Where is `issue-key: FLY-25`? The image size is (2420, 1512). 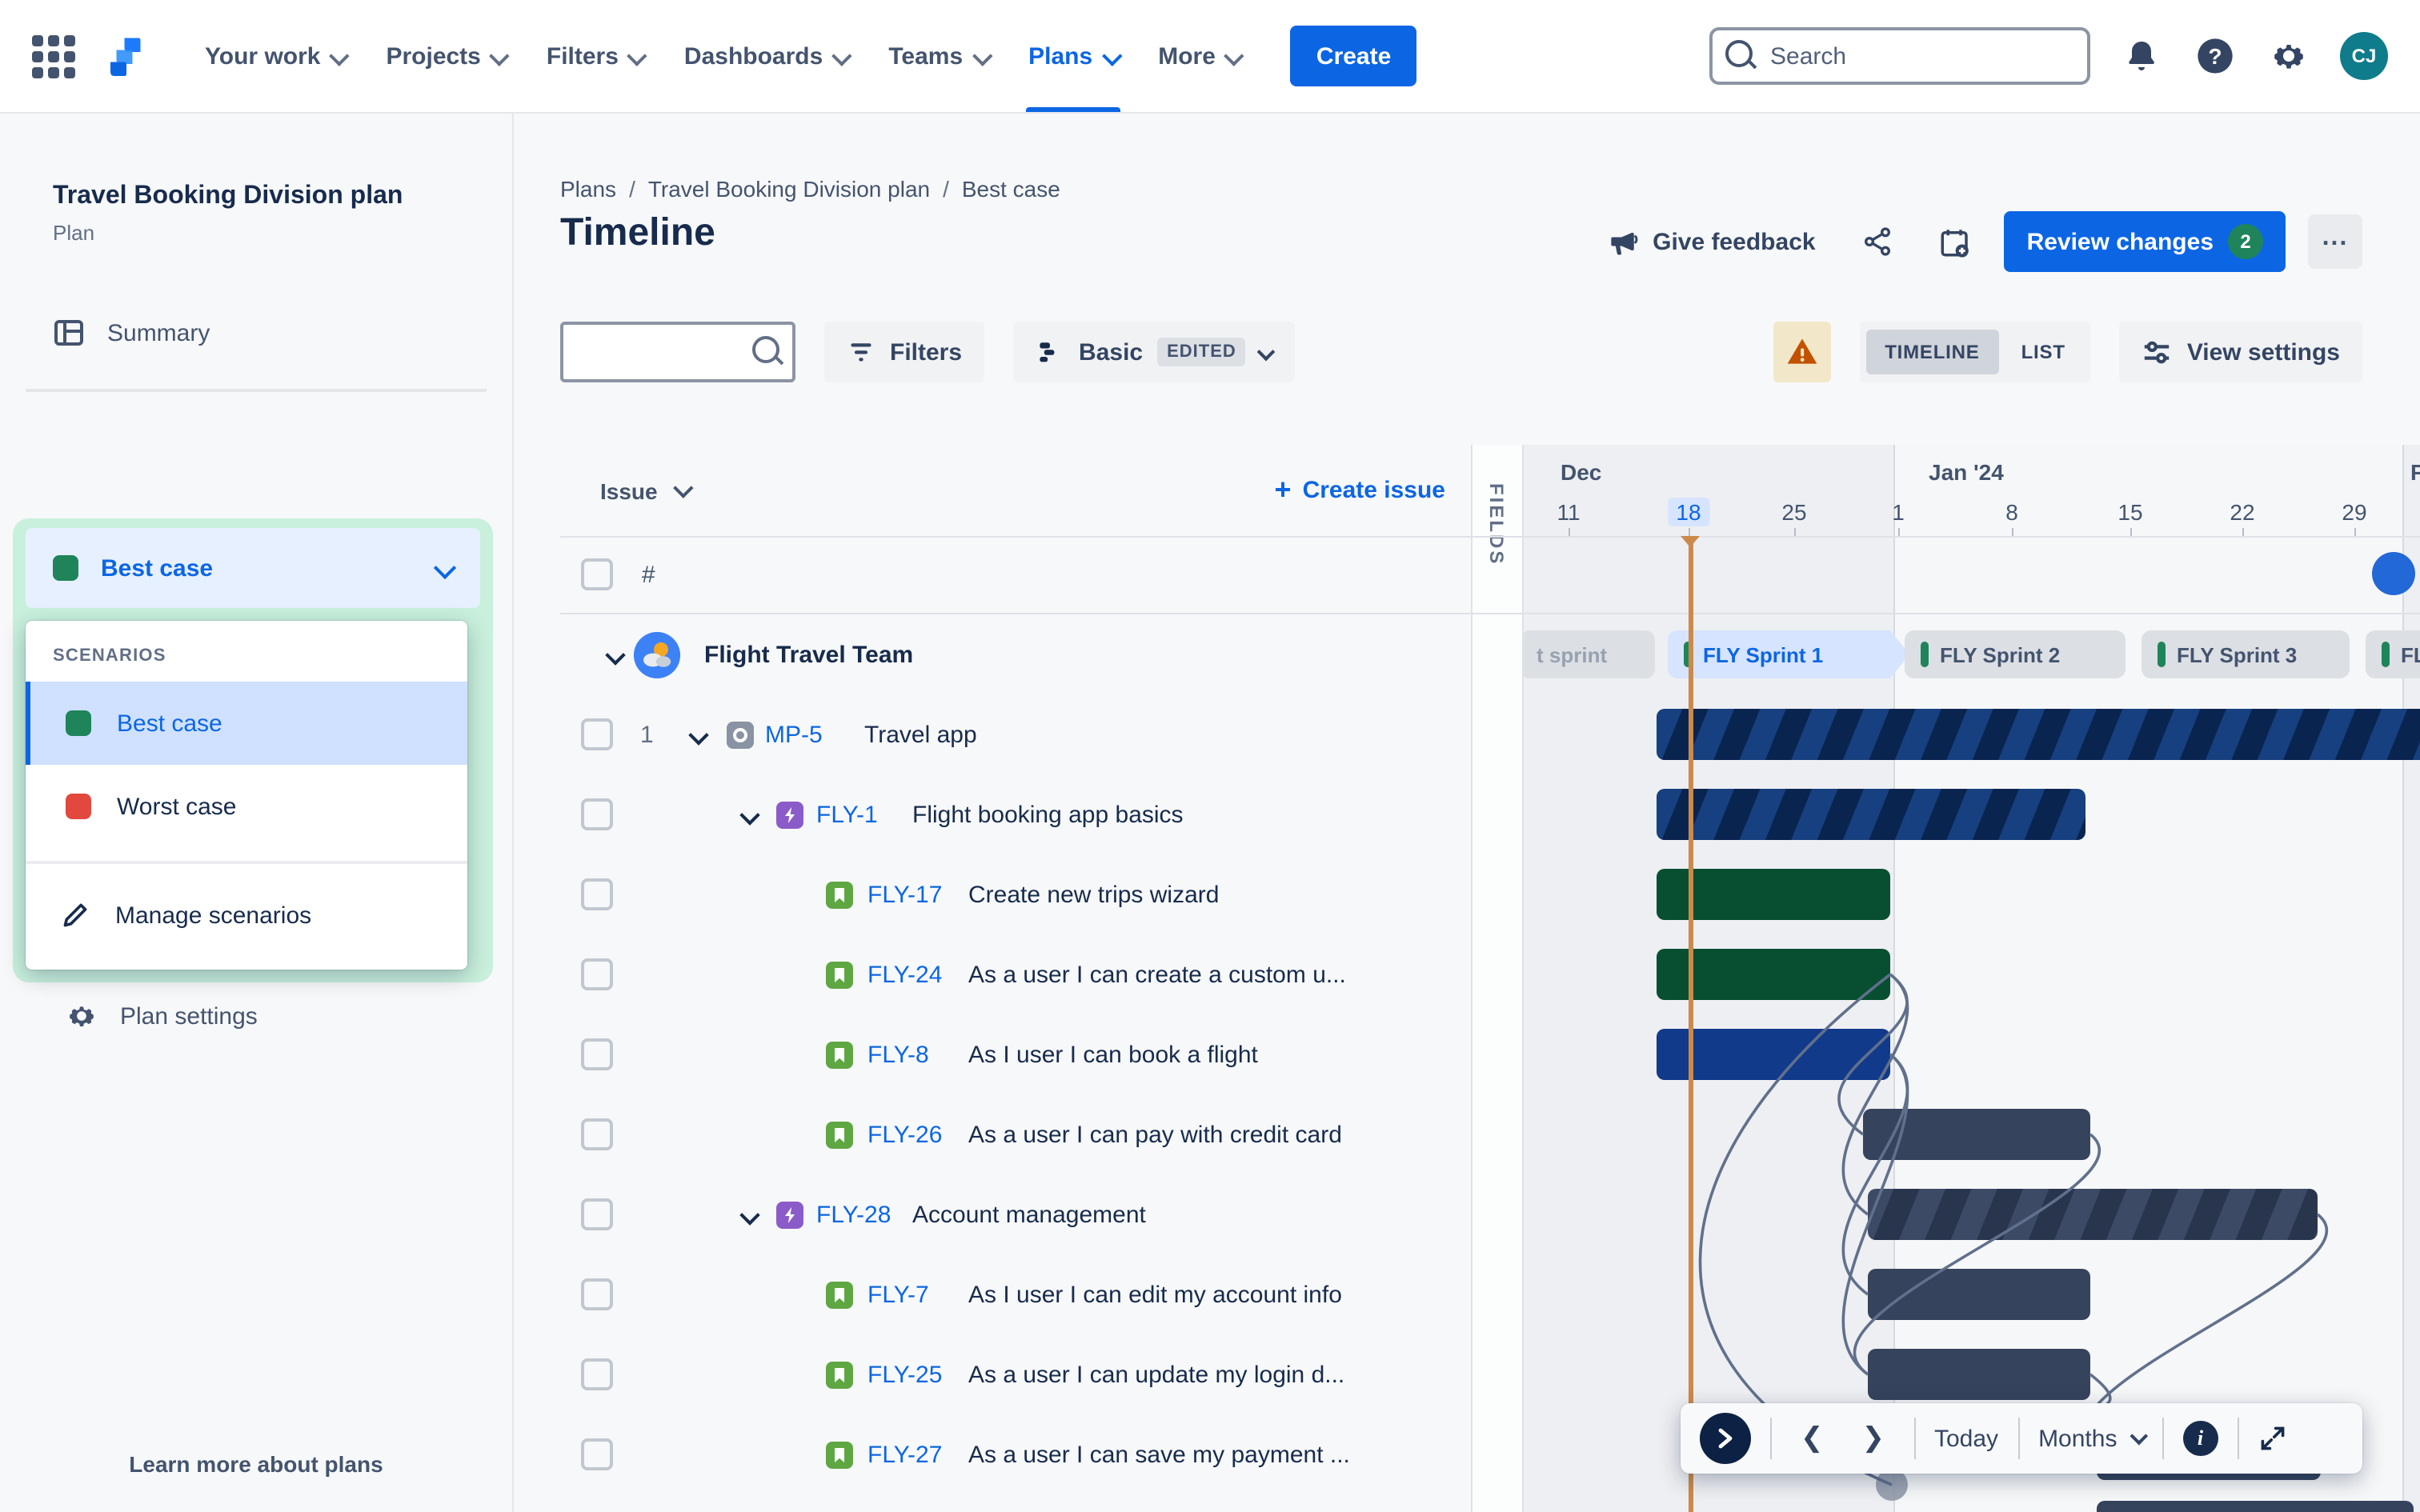
issue-key: FLY-25 is located at coordinates (905, 1374).